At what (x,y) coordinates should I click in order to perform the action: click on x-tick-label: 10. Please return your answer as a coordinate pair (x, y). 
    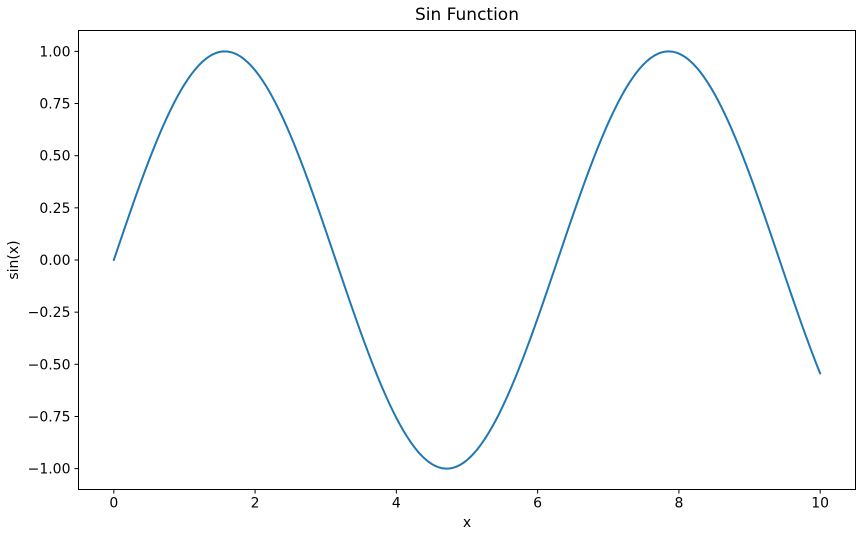
    Looking at the image, I should click on (820, 504).